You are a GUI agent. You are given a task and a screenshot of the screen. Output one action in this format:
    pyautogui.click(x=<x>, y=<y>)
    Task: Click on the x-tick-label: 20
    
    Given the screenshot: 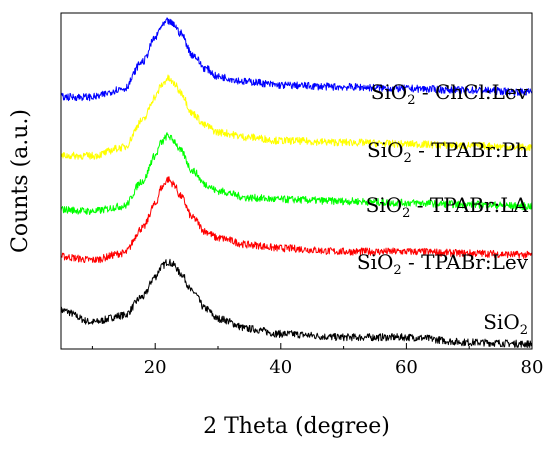 What is the action you would take?
    pyautogui.click(x=155, y=367)
    